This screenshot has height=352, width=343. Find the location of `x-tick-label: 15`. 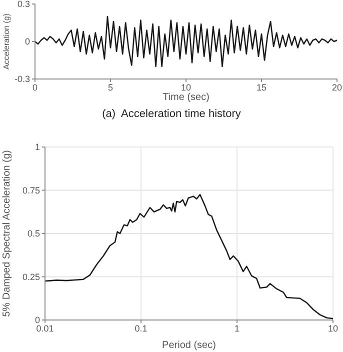

x-tick-label: 15 is located at coordinates (261, 87).